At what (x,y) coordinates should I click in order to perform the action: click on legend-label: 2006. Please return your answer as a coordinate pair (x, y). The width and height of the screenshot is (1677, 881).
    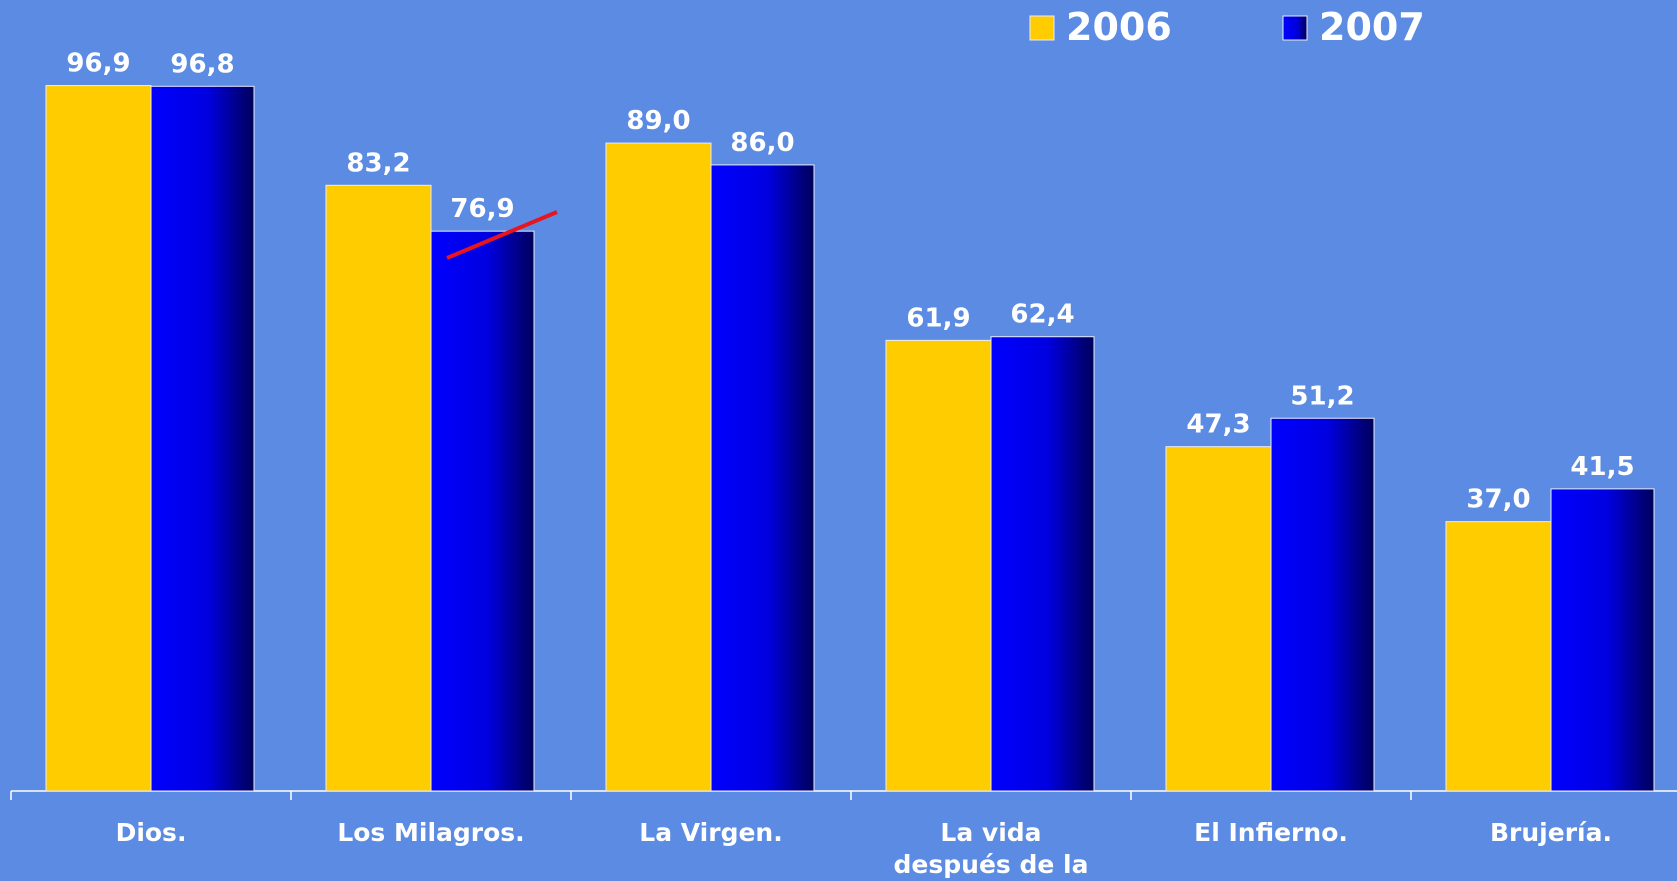
    Looking at the image, I should click on (1119, 27).